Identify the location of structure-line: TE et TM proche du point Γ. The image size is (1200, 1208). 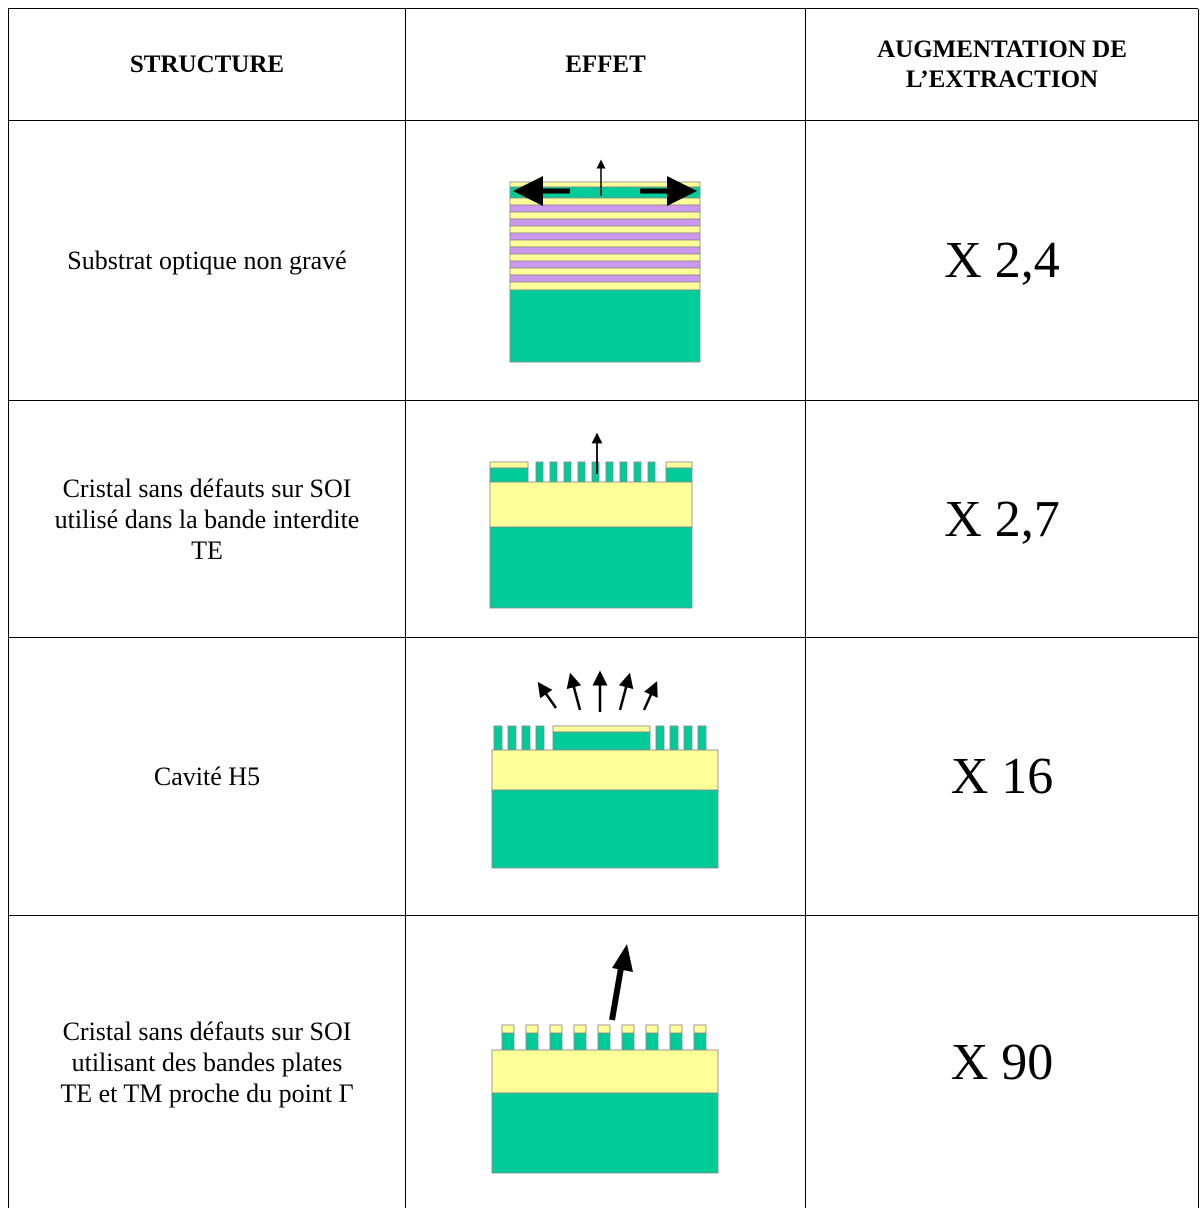
(207, 1093).